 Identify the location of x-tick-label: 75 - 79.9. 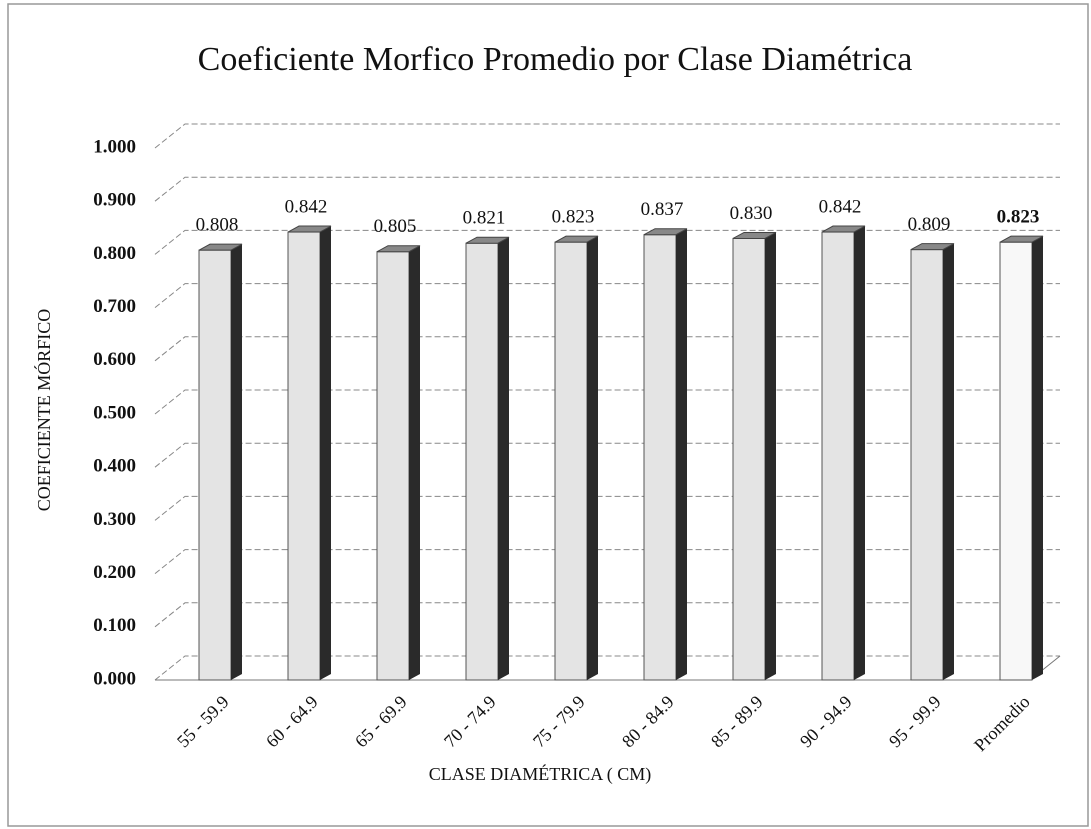
(559, 722).